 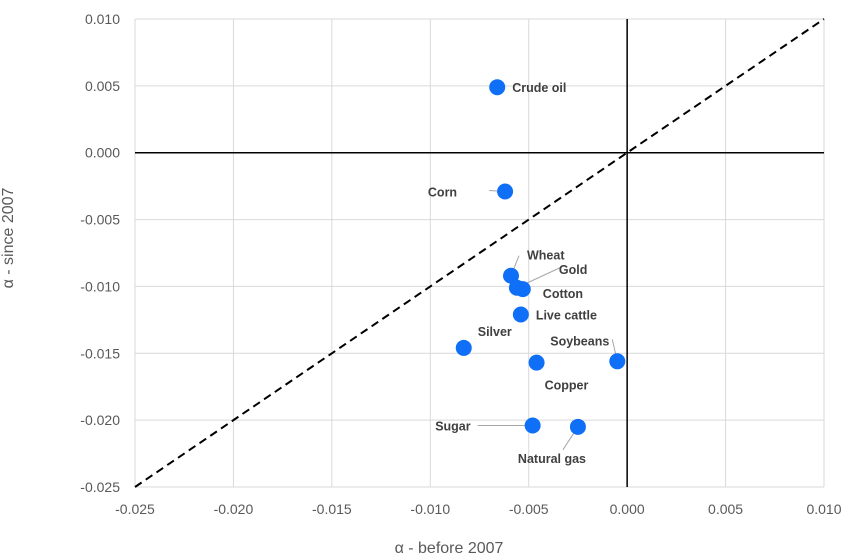 What do you see at coordinates (539, 88) in the screenshot?
I see `label-crude-oil: Crude oil` at bounding box center [539, 88].